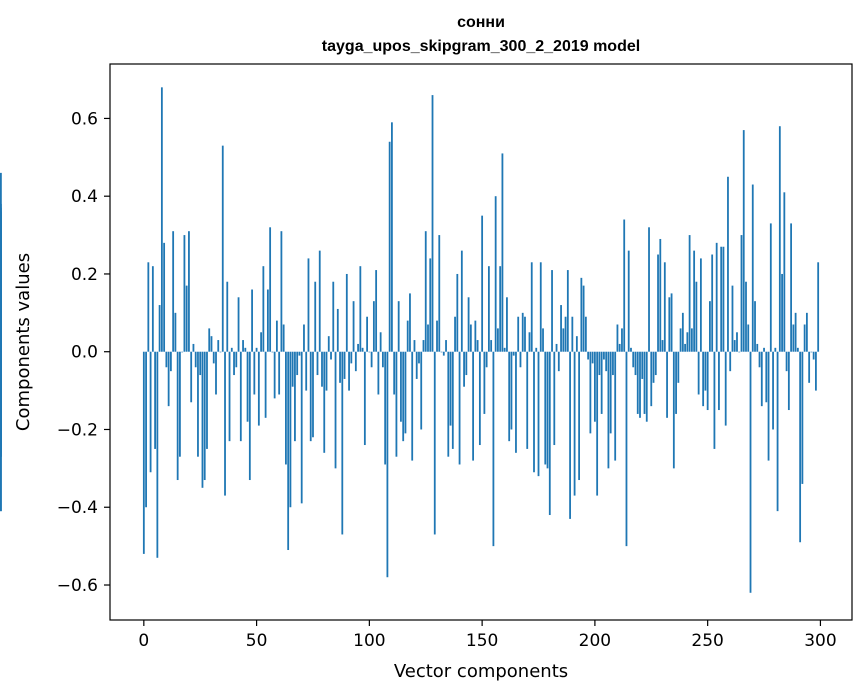  Describe the element at coordinates (83, 352) in the screenshot. I see `y-axis-ticks: −0.6 −0.4 −0.2 0.0 0.2 0.4 0.6` at that location.